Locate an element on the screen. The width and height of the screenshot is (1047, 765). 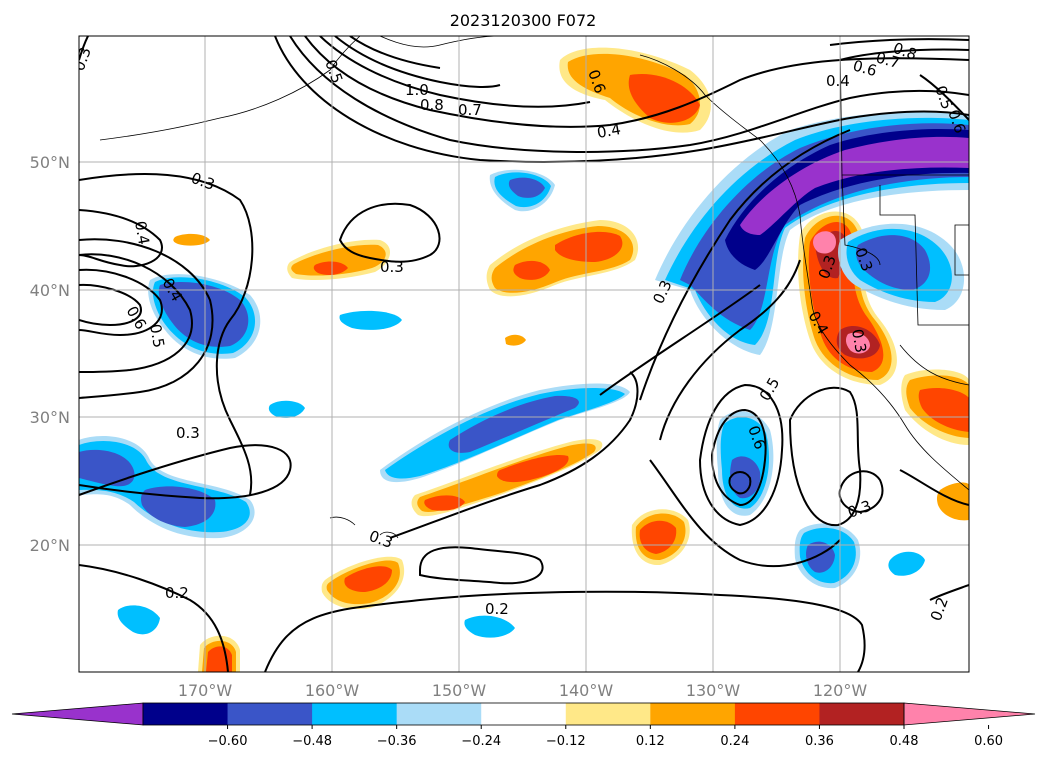
colorbar-frame is located at coordinates (523, 714).